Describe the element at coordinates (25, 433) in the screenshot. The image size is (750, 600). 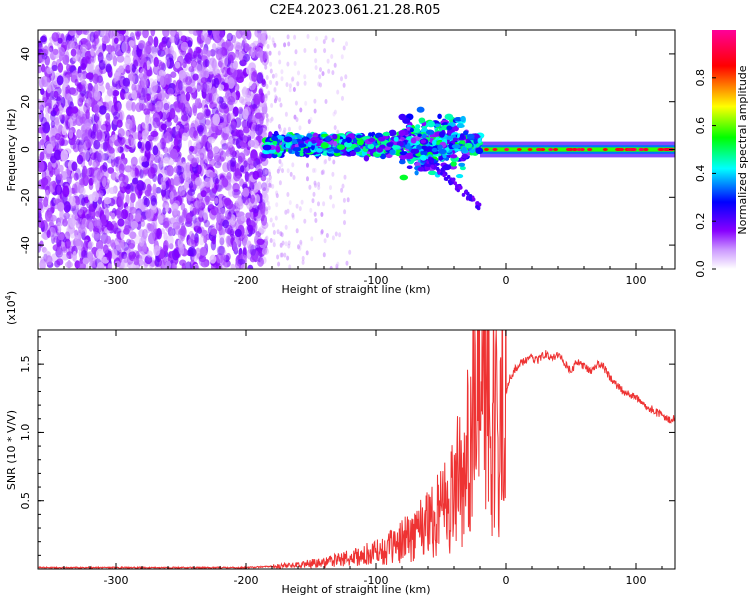
I see `snr-y-tick-label: 1.0` at that location.